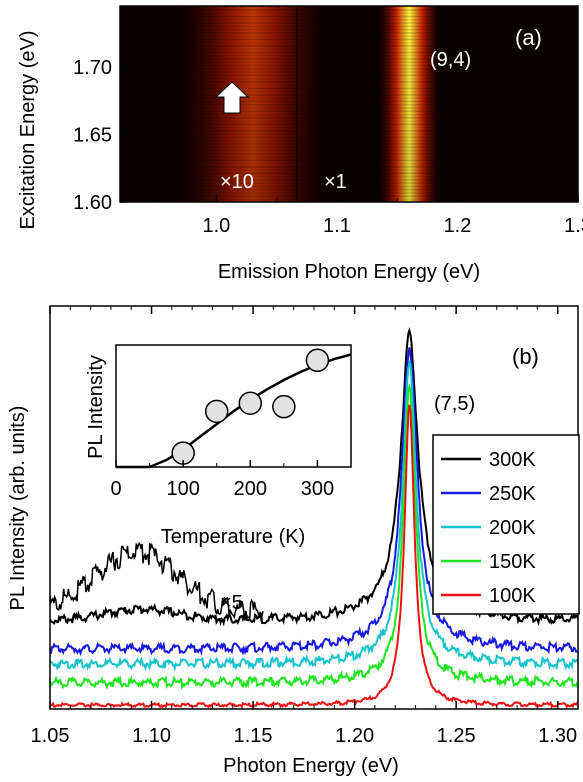 This screenshot has width=583, height=782. Describe the element at coordinates (92, 135) in the screenshot. I see `panel-a-y-tick-label: 1.65` at that location.